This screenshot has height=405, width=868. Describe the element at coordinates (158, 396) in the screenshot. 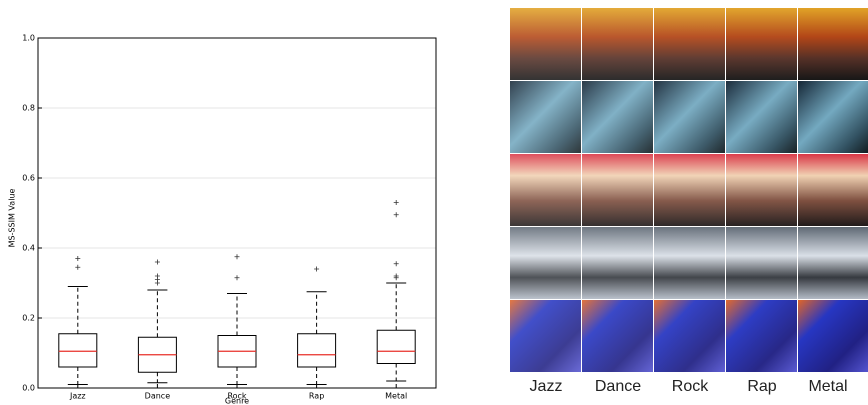

I see `x-tick-label: Dance` at that location.